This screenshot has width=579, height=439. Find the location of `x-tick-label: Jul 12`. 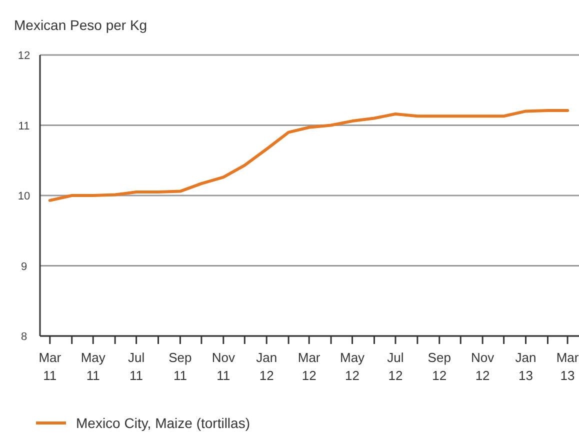

x-tick-label: Jul 12 is located at coordinates (395, 366).